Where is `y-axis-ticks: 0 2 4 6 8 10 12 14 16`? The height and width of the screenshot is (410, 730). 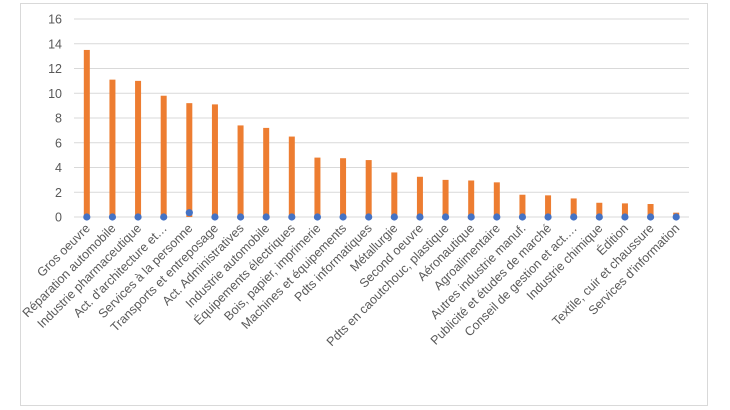
y-axis-ticks: 0 2 4 6 8 10 12 14 16 is located at coordinates (55, 119).